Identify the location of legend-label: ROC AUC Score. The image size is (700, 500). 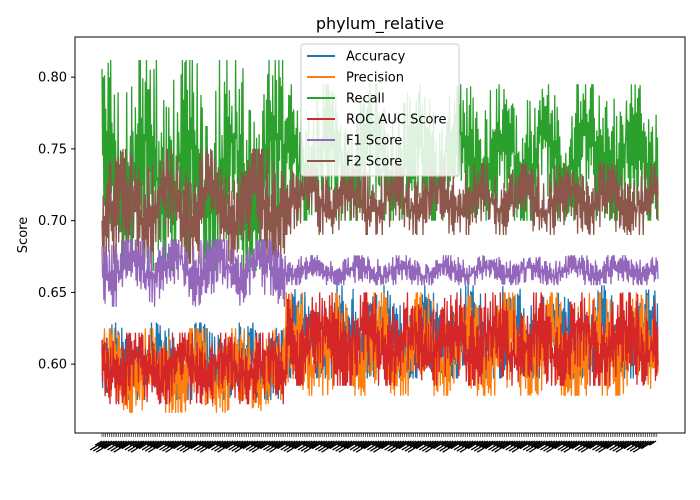
(396, 120).